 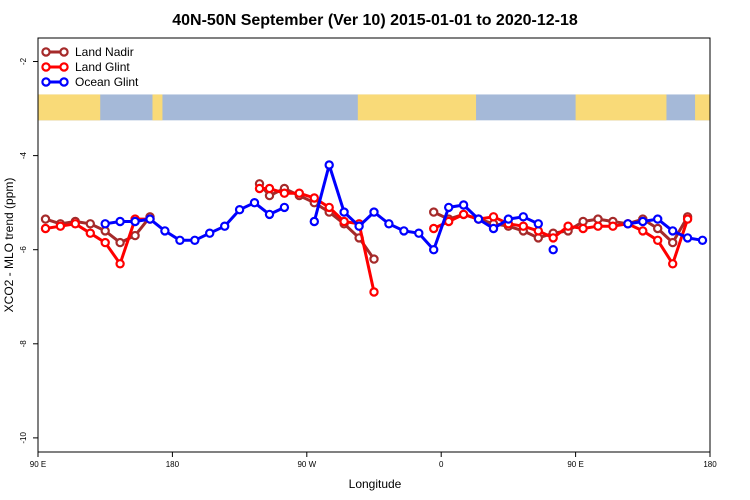 I want to click on x-tick-label: 90 W, so click(x=306, y=464).